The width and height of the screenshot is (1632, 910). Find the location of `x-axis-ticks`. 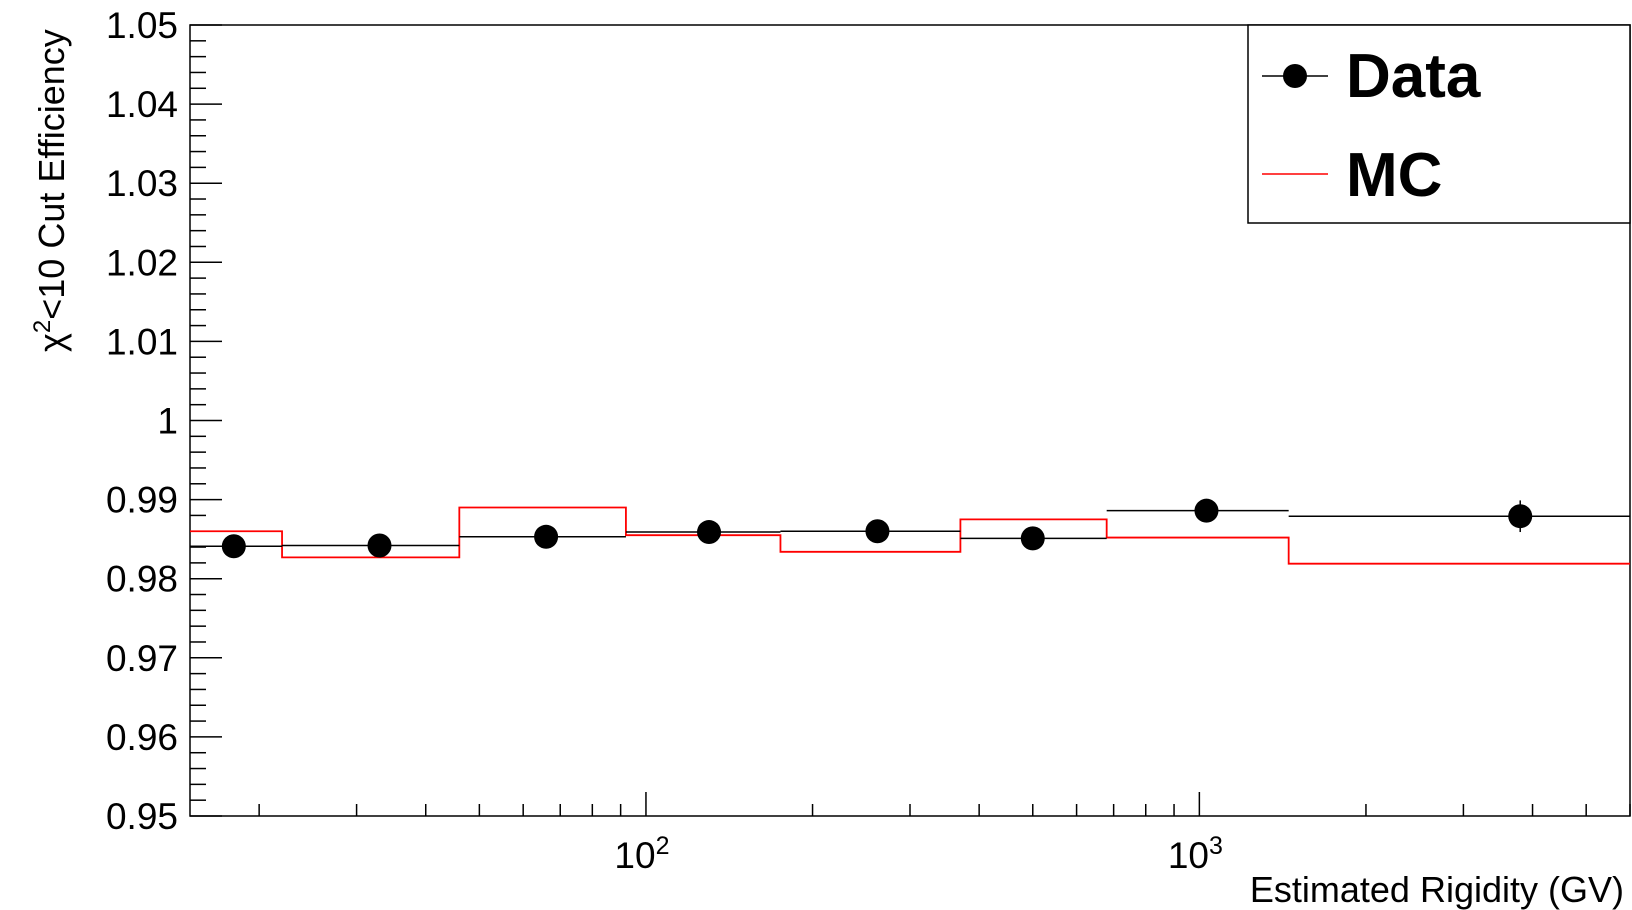

x-axis-ticks is located at coordinates (944, 804).